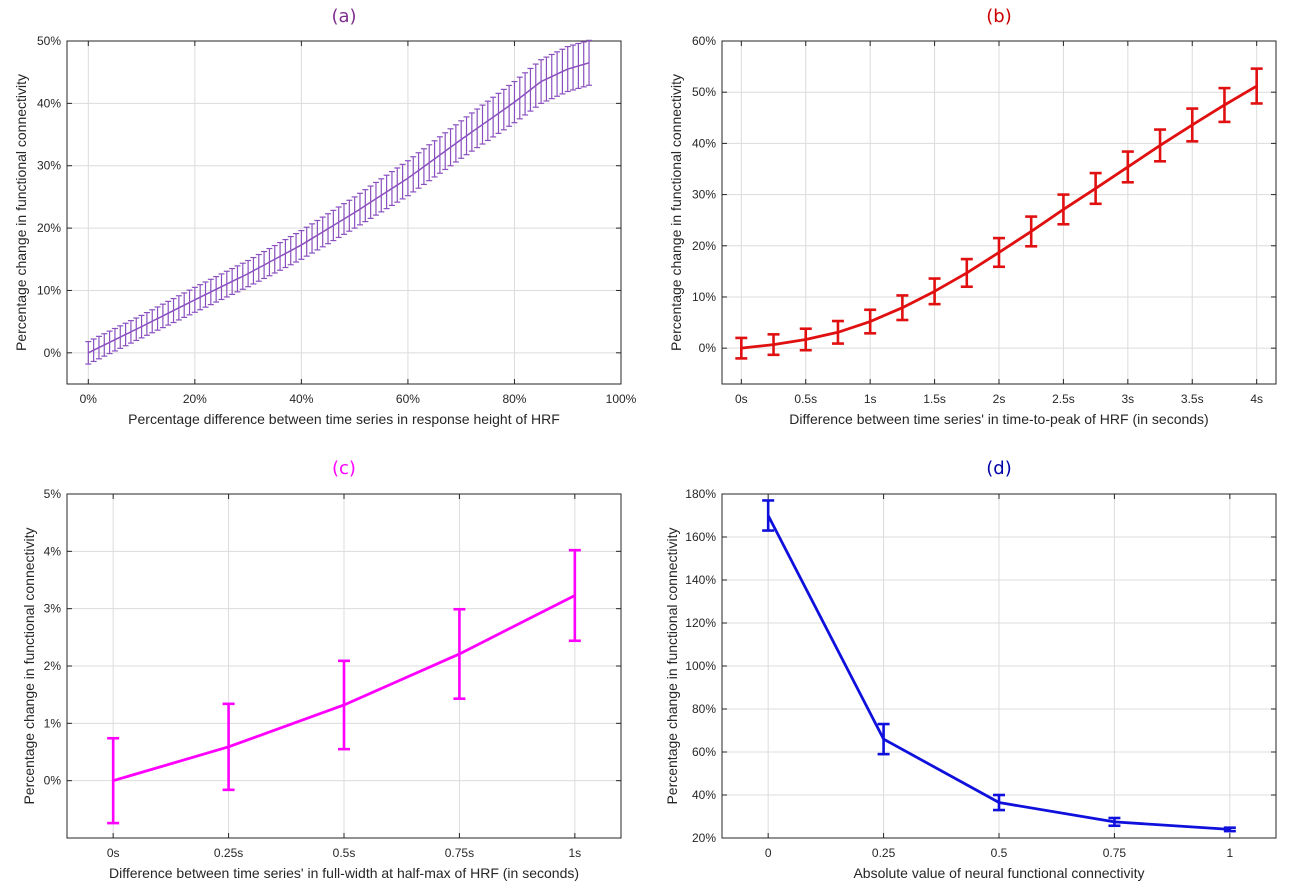  Describe the element at coordinates (700, 666) in the screenshot. I see `y-tick-label: 100%` at that location.